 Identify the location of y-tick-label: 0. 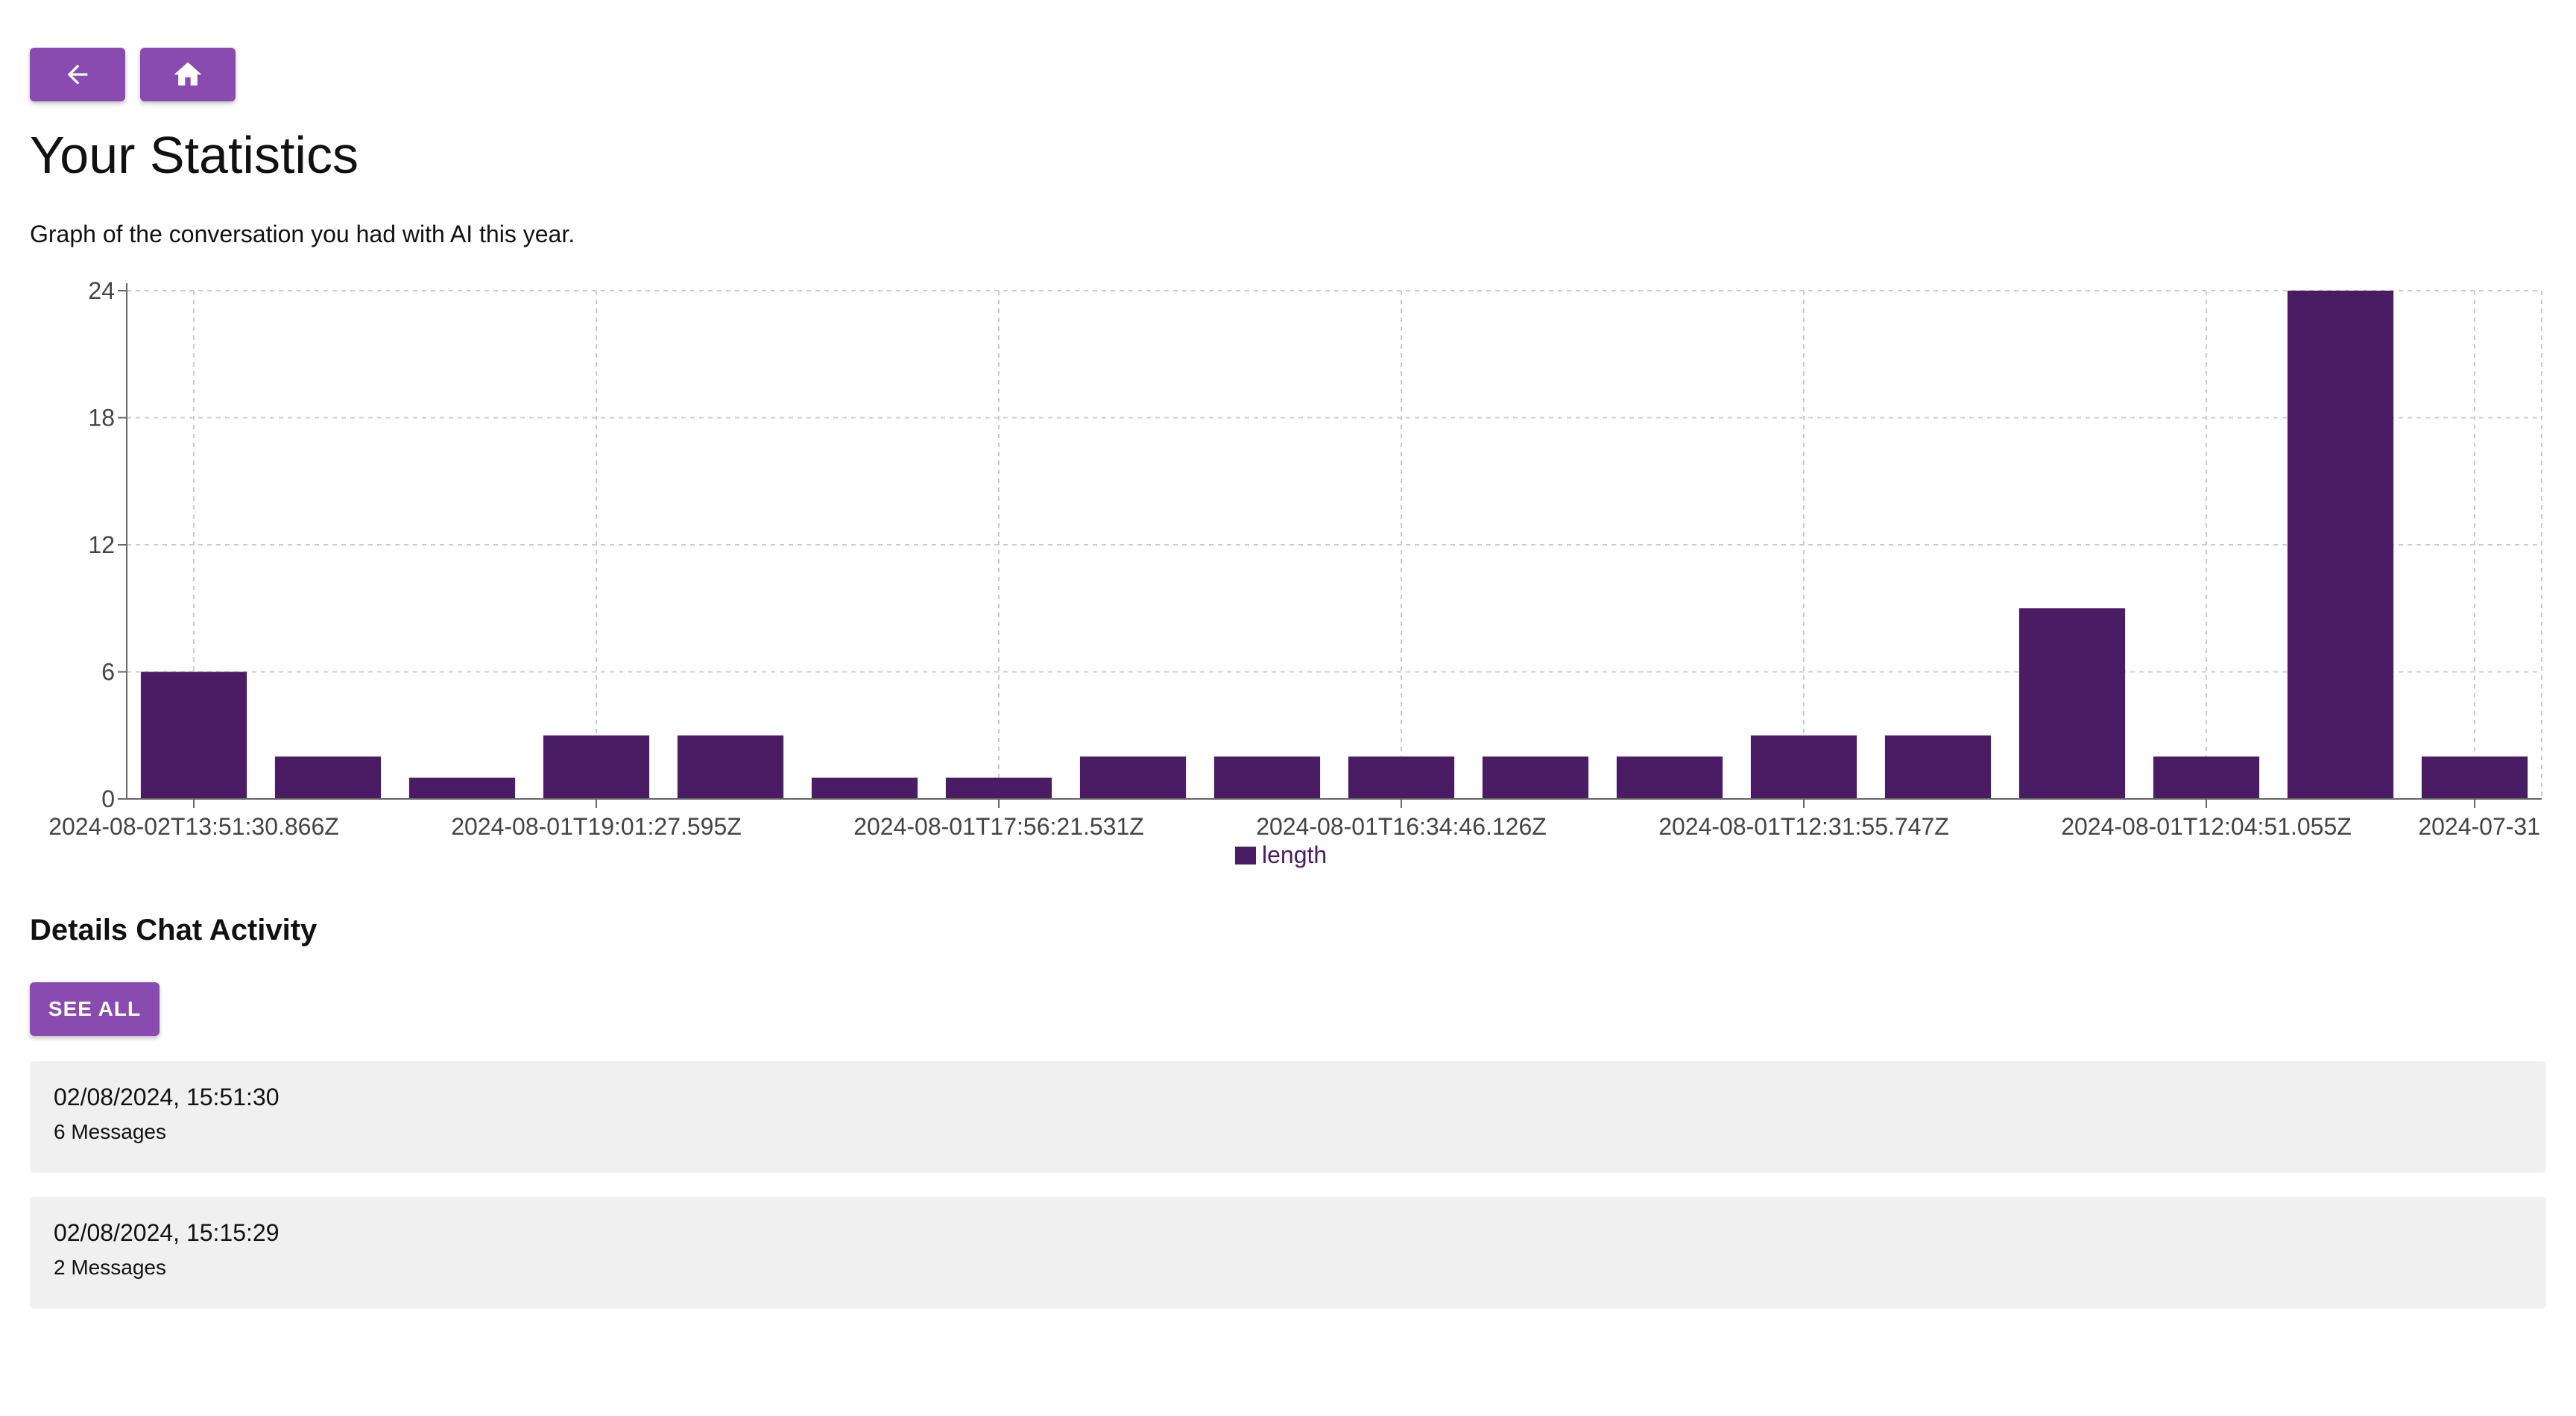
(108, 799).